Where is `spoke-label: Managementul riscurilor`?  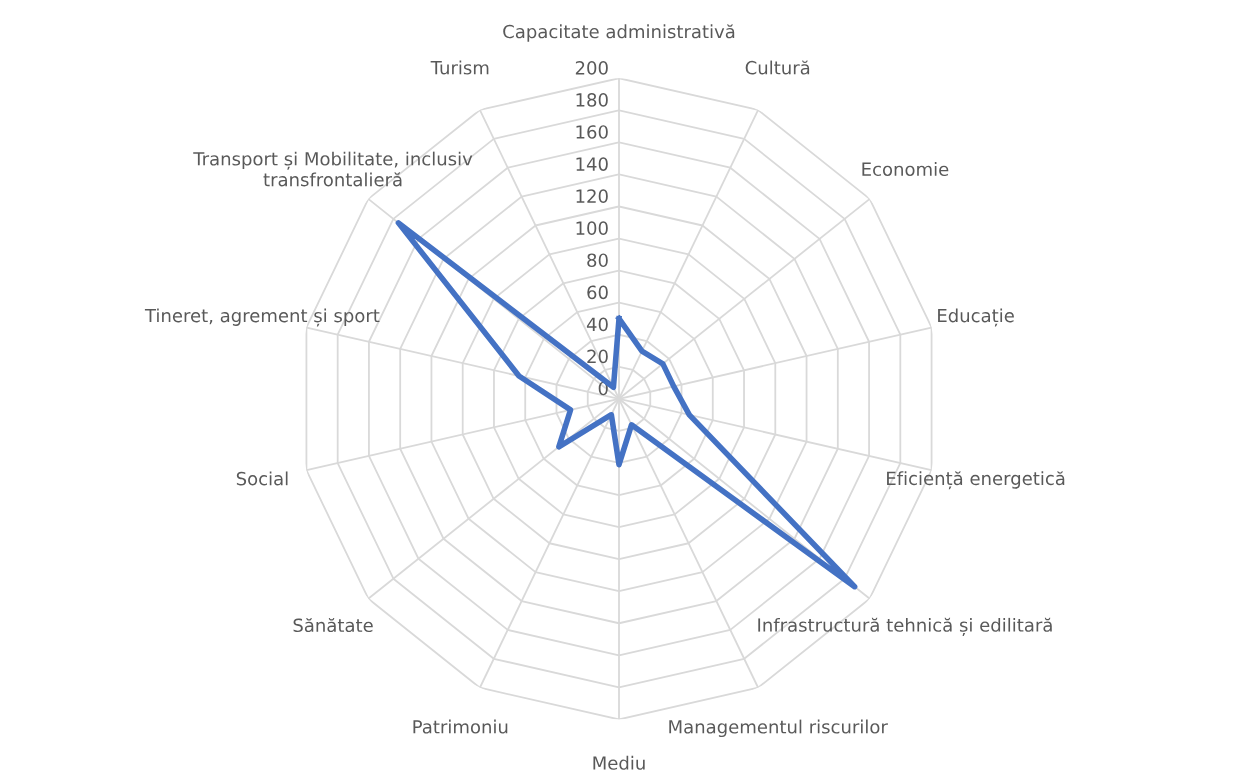 spoke-label: Managementul riscurilor is located at coordinates (778, 728).